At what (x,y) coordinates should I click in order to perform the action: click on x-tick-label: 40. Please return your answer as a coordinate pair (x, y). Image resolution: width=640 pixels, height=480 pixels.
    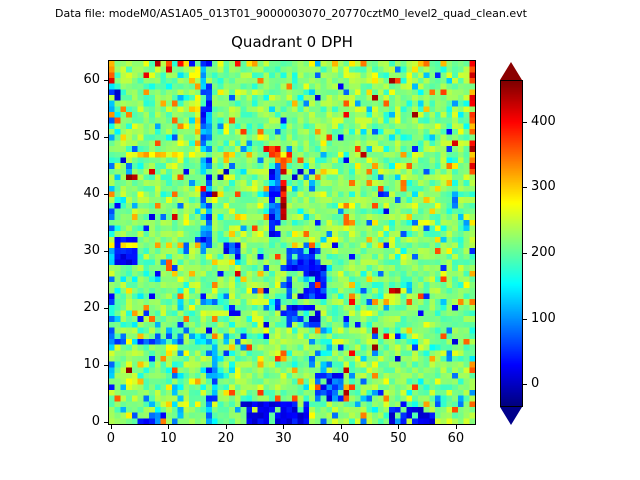
    Looking at the image, I should click on (341, 438).